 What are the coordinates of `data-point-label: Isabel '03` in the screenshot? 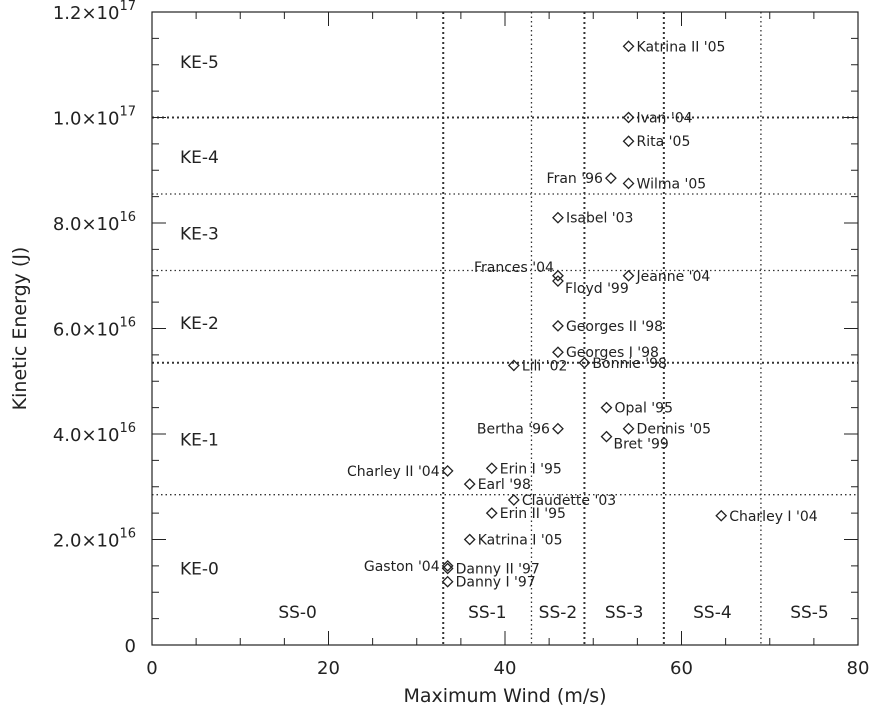 It's located at (600, 219).